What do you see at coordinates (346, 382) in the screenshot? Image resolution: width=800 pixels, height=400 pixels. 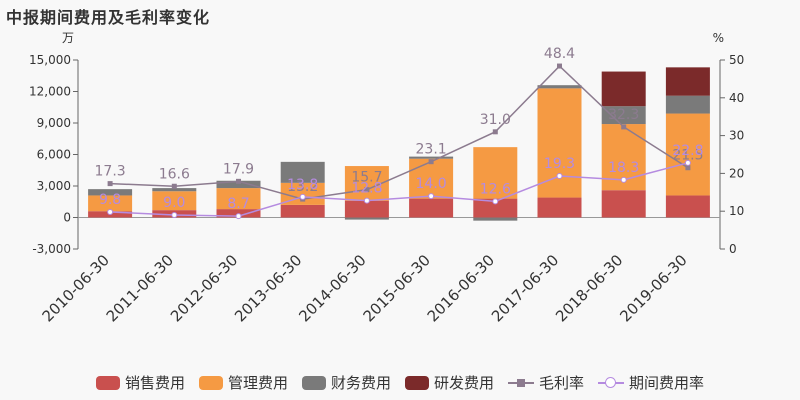 I see `legend-item-finance: 财务费用` at bounding box center [346, 382].